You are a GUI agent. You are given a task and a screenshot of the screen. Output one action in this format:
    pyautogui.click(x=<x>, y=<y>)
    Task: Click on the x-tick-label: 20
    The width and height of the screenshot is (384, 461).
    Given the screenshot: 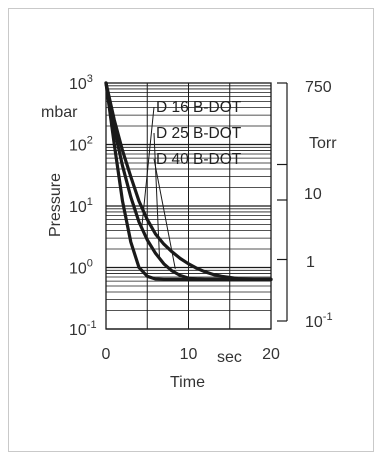 What is the action you would take?
    pyautogui.click(x=271, y=354)
    